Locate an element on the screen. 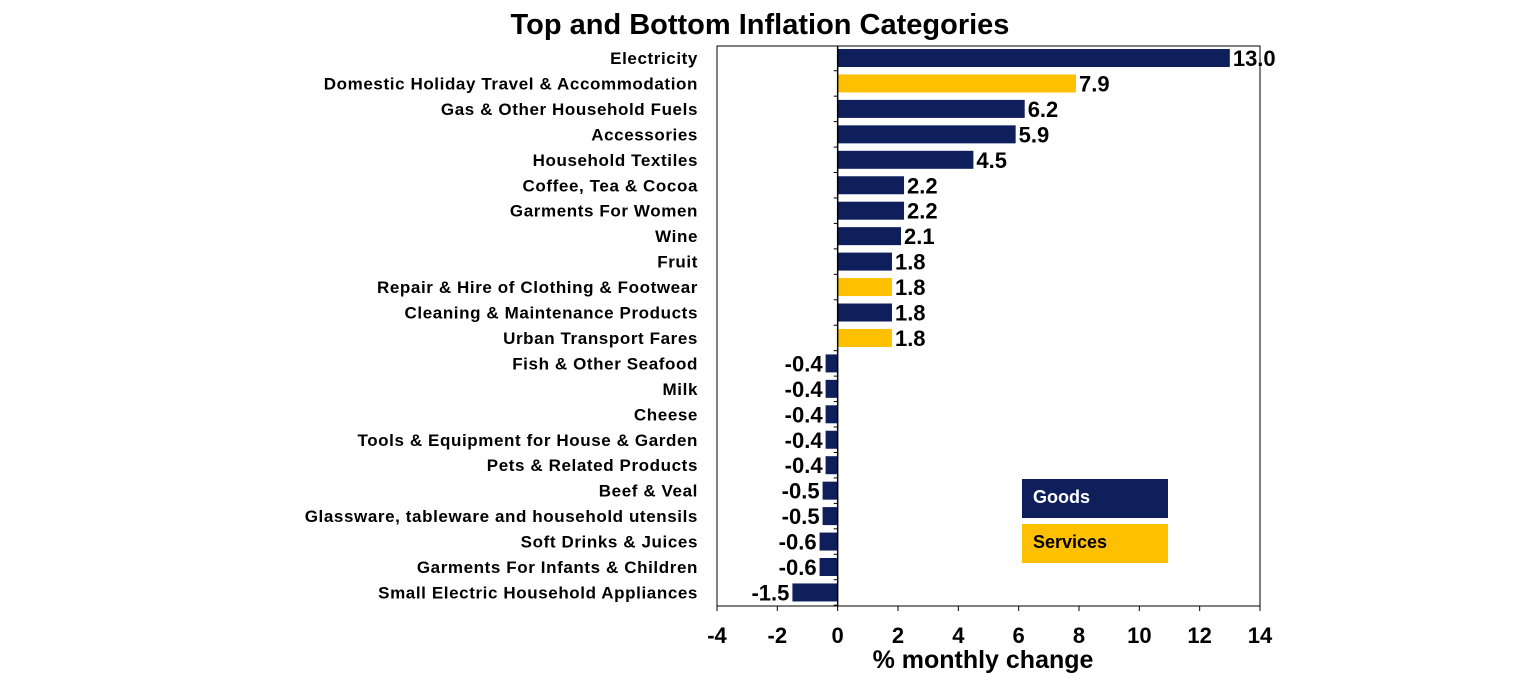 The image size is (1536, 680). category-label-gas-other-household-fuels: Gas & Other Household Fuels is located at coordinates (569, 109).